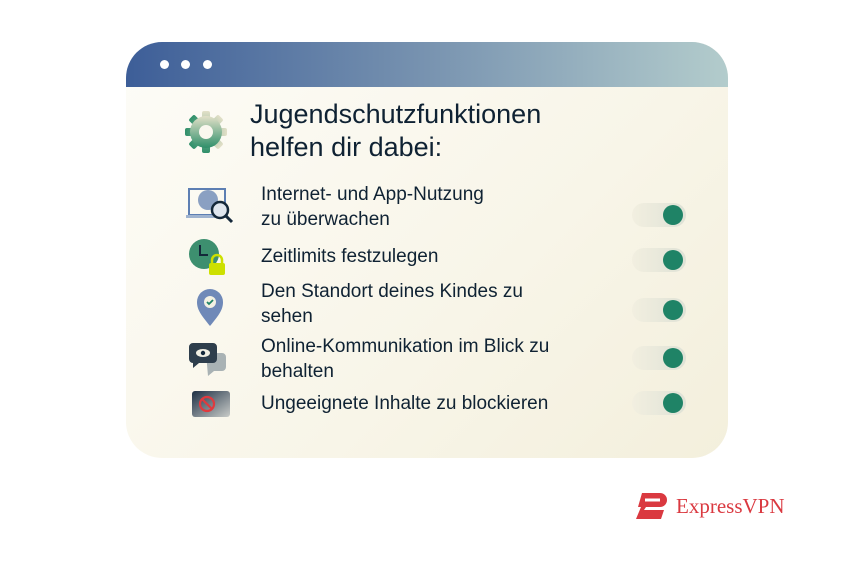 This screenshot has width=855, height=561. What do you see at coordinates (372, 207) in the screenshot?
I see `feature-label: Internet- und App-Nutzung zu überwachen` at bounding box center [372, 207].